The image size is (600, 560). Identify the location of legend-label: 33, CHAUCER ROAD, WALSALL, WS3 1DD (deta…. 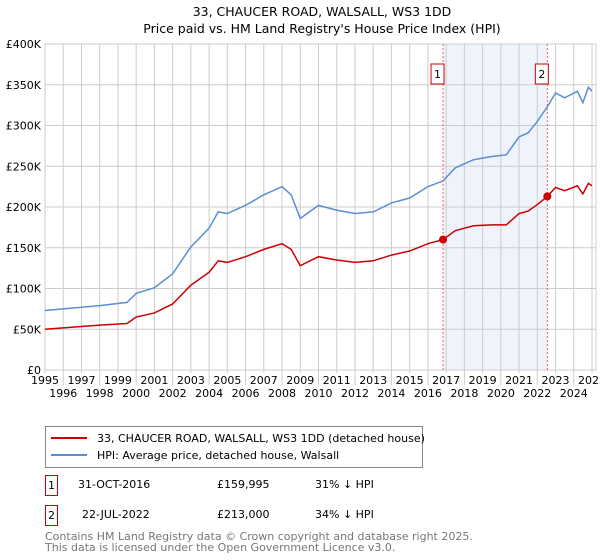
(261, 438).